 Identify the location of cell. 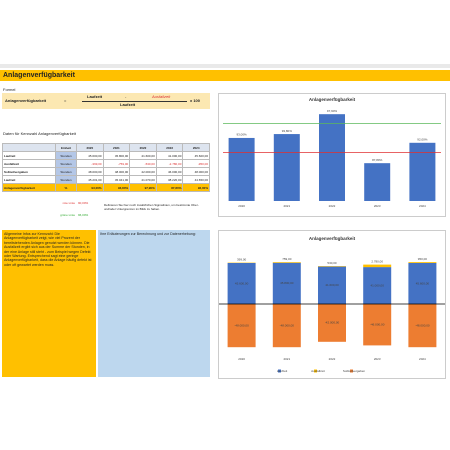
(29, 147).